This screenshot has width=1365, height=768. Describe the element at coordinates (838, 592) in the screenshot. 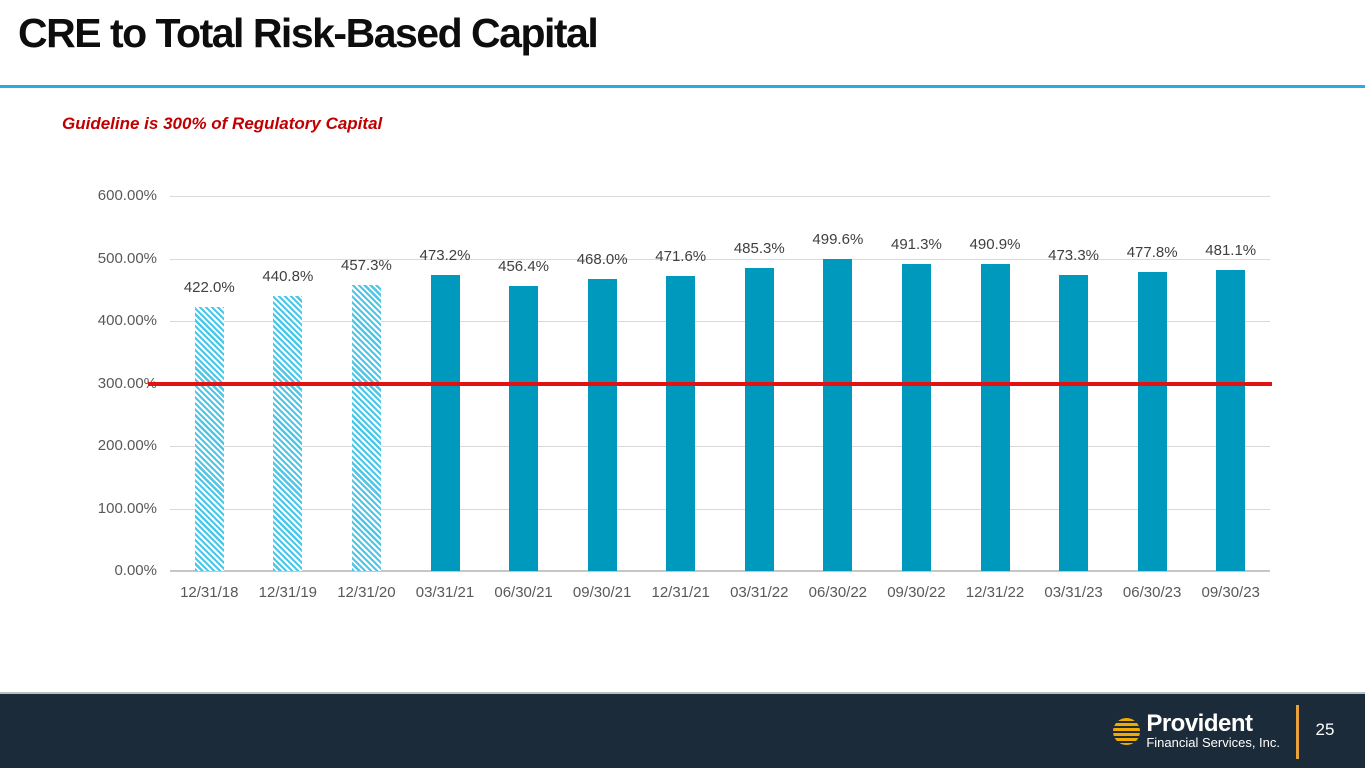

I see `x-axis-tick-label: 06/30/22` at that location.